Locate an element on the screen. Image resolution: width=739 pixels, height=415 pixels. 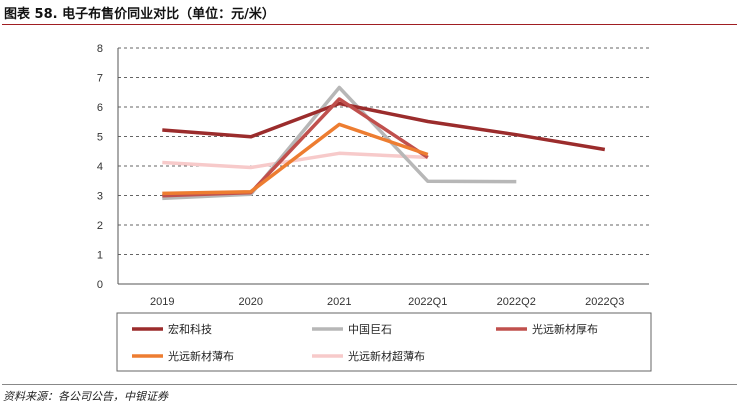
x-tick-label: 2021 is located at coordinates (339, 302).